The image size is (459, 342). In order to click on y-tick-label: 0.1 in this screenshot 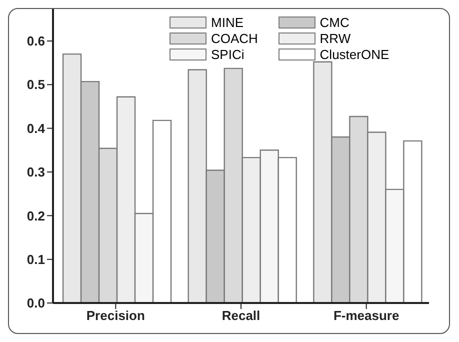, I will do `click(35, 259)`.